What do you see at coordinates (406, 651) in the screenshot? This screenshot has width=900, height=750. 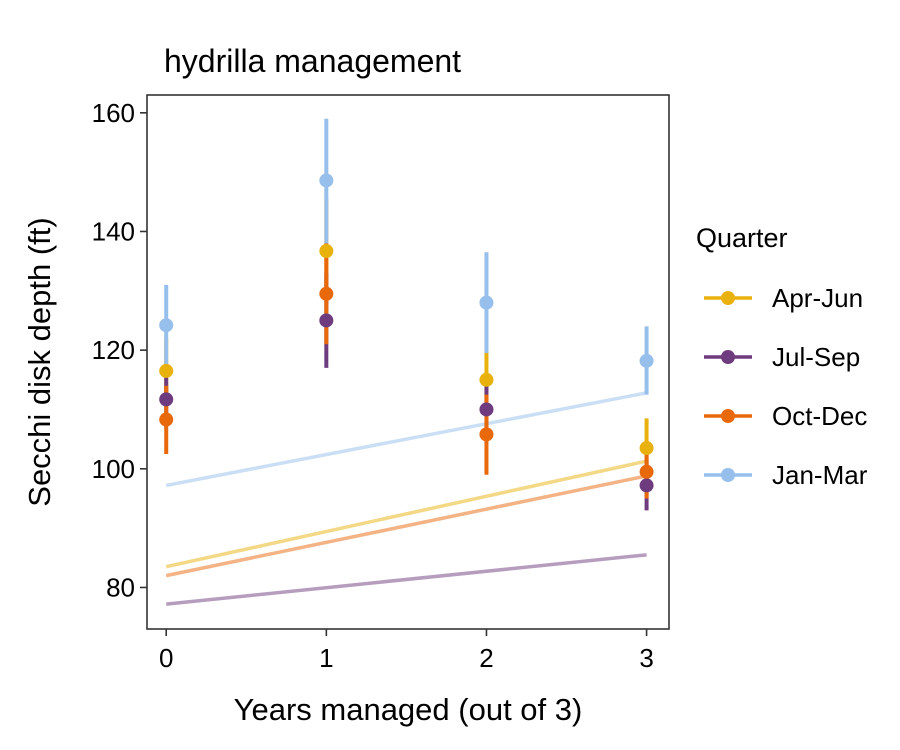 I see `x-axis: 0 1 2 3` at bounding box center [406, 651].